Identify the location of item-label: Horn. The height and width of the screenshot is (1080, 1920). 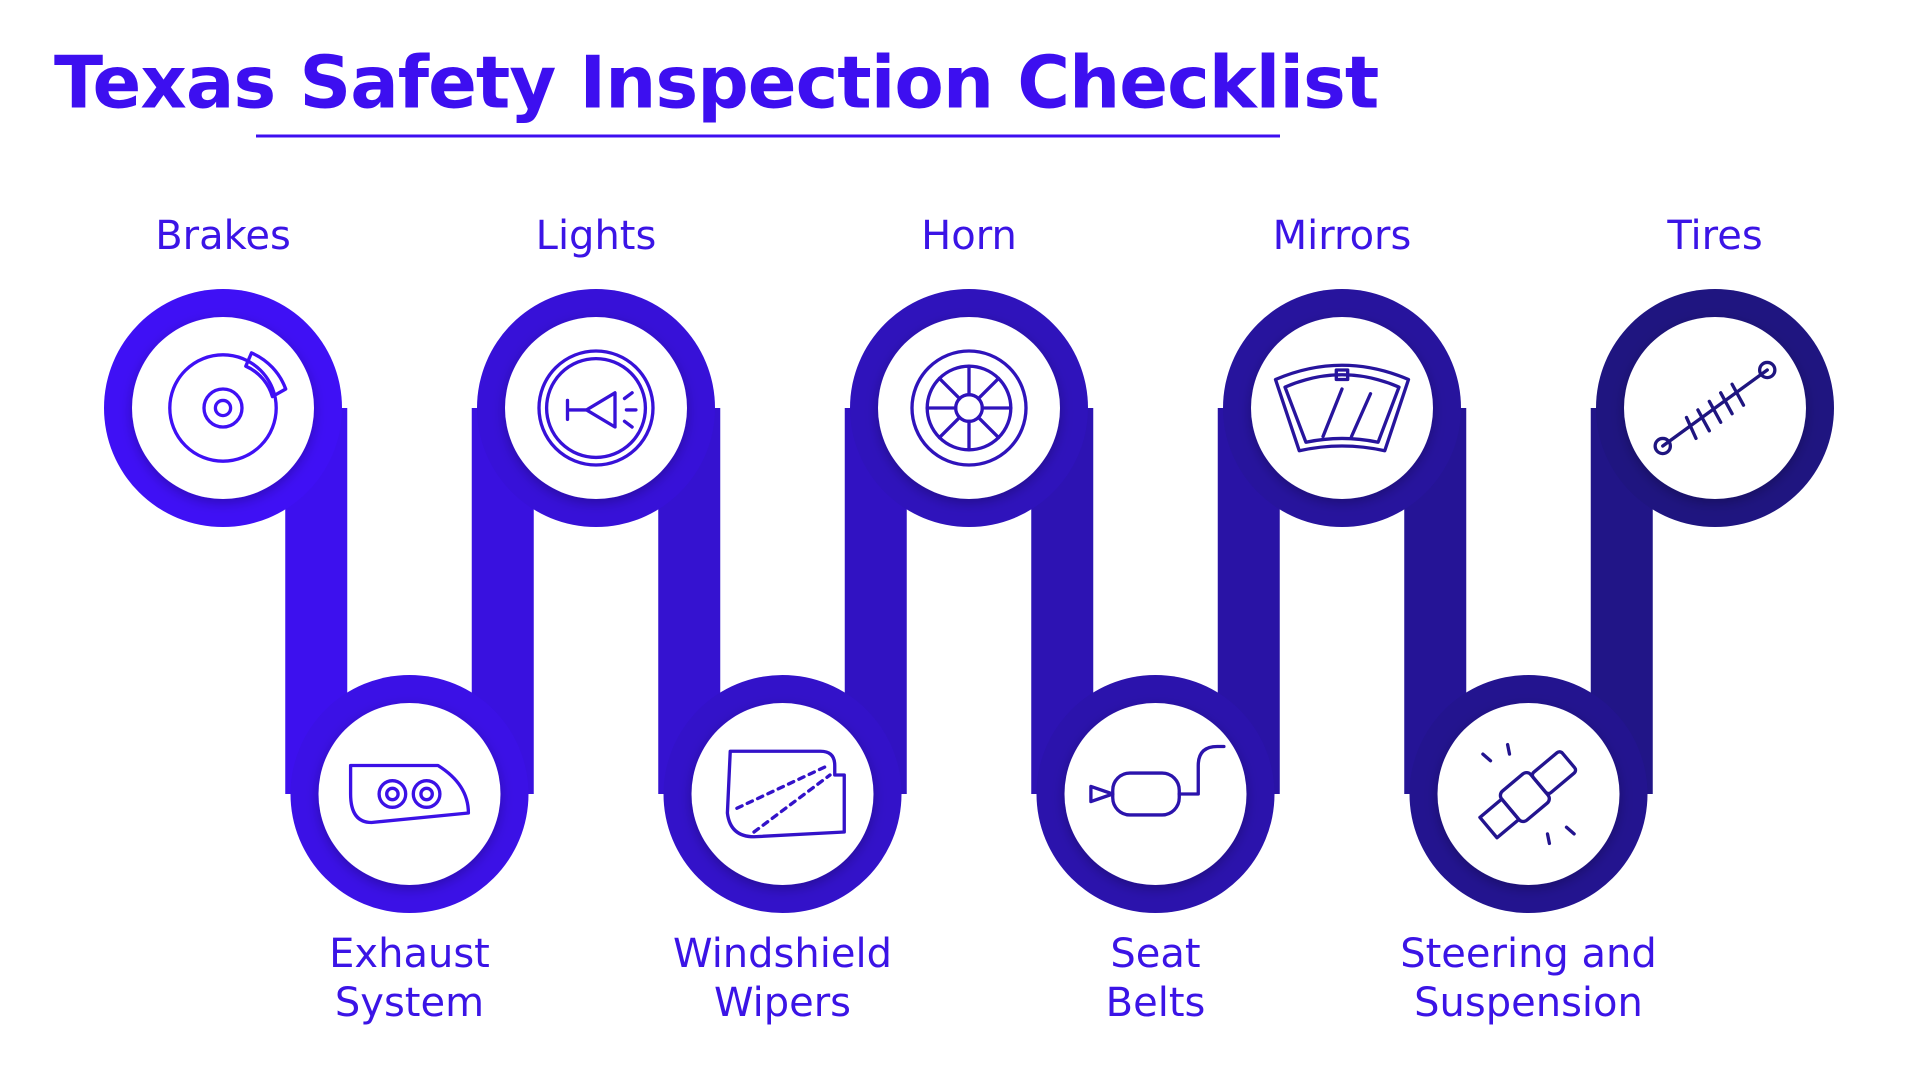
(969, 236).